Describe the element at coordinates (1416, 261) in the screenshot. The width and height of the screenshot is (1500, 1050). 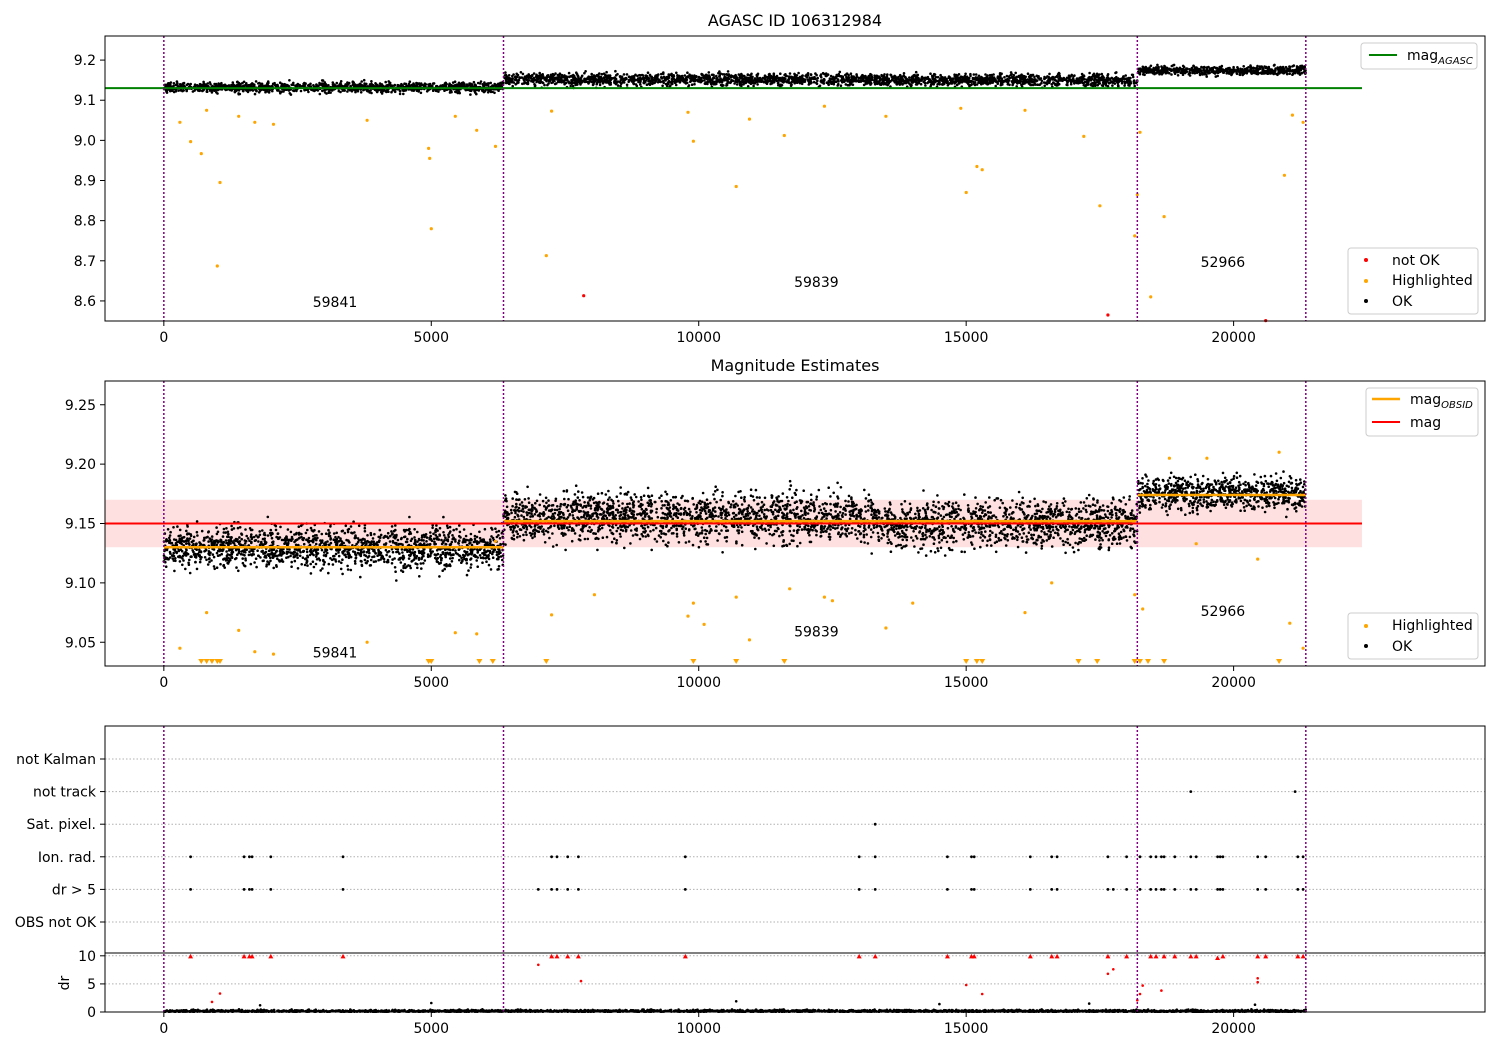
I see `legend-not-ok-label: not OK` at that location.